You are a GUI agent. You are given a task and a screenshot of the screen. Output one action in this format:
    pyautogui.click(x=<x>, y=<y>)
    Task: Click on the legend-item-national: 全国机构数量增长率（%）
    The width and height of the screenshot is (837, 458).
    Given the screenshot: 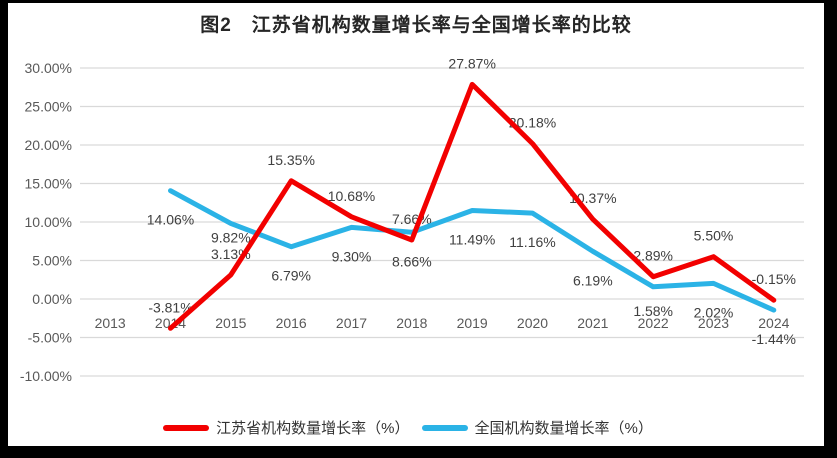 What is the action you would take?
    pyautogui.click(x=537, y=427)
    